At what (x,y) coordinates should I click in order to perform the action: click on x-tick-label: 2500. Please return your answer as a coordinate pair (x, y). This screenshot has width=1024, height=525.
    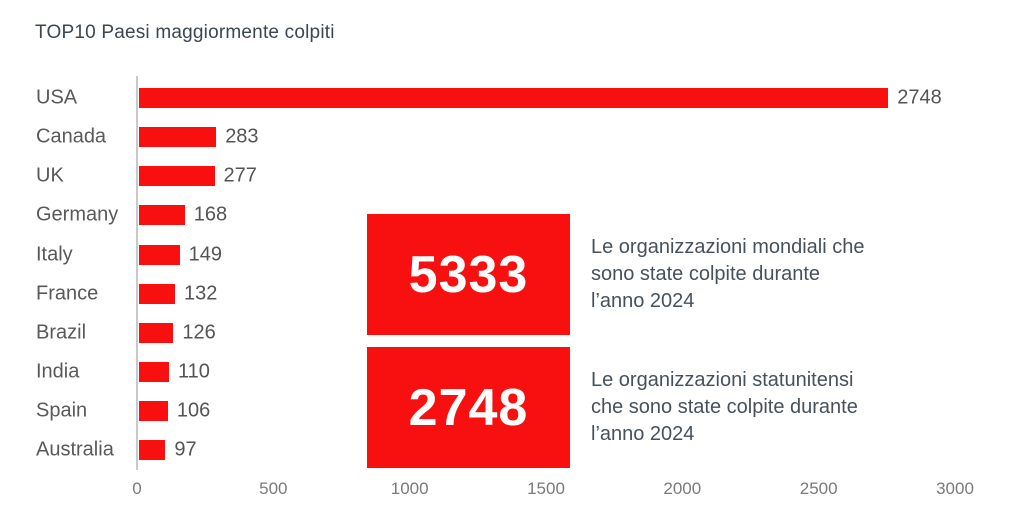
    Looking at the image, I should click on (818, 488).